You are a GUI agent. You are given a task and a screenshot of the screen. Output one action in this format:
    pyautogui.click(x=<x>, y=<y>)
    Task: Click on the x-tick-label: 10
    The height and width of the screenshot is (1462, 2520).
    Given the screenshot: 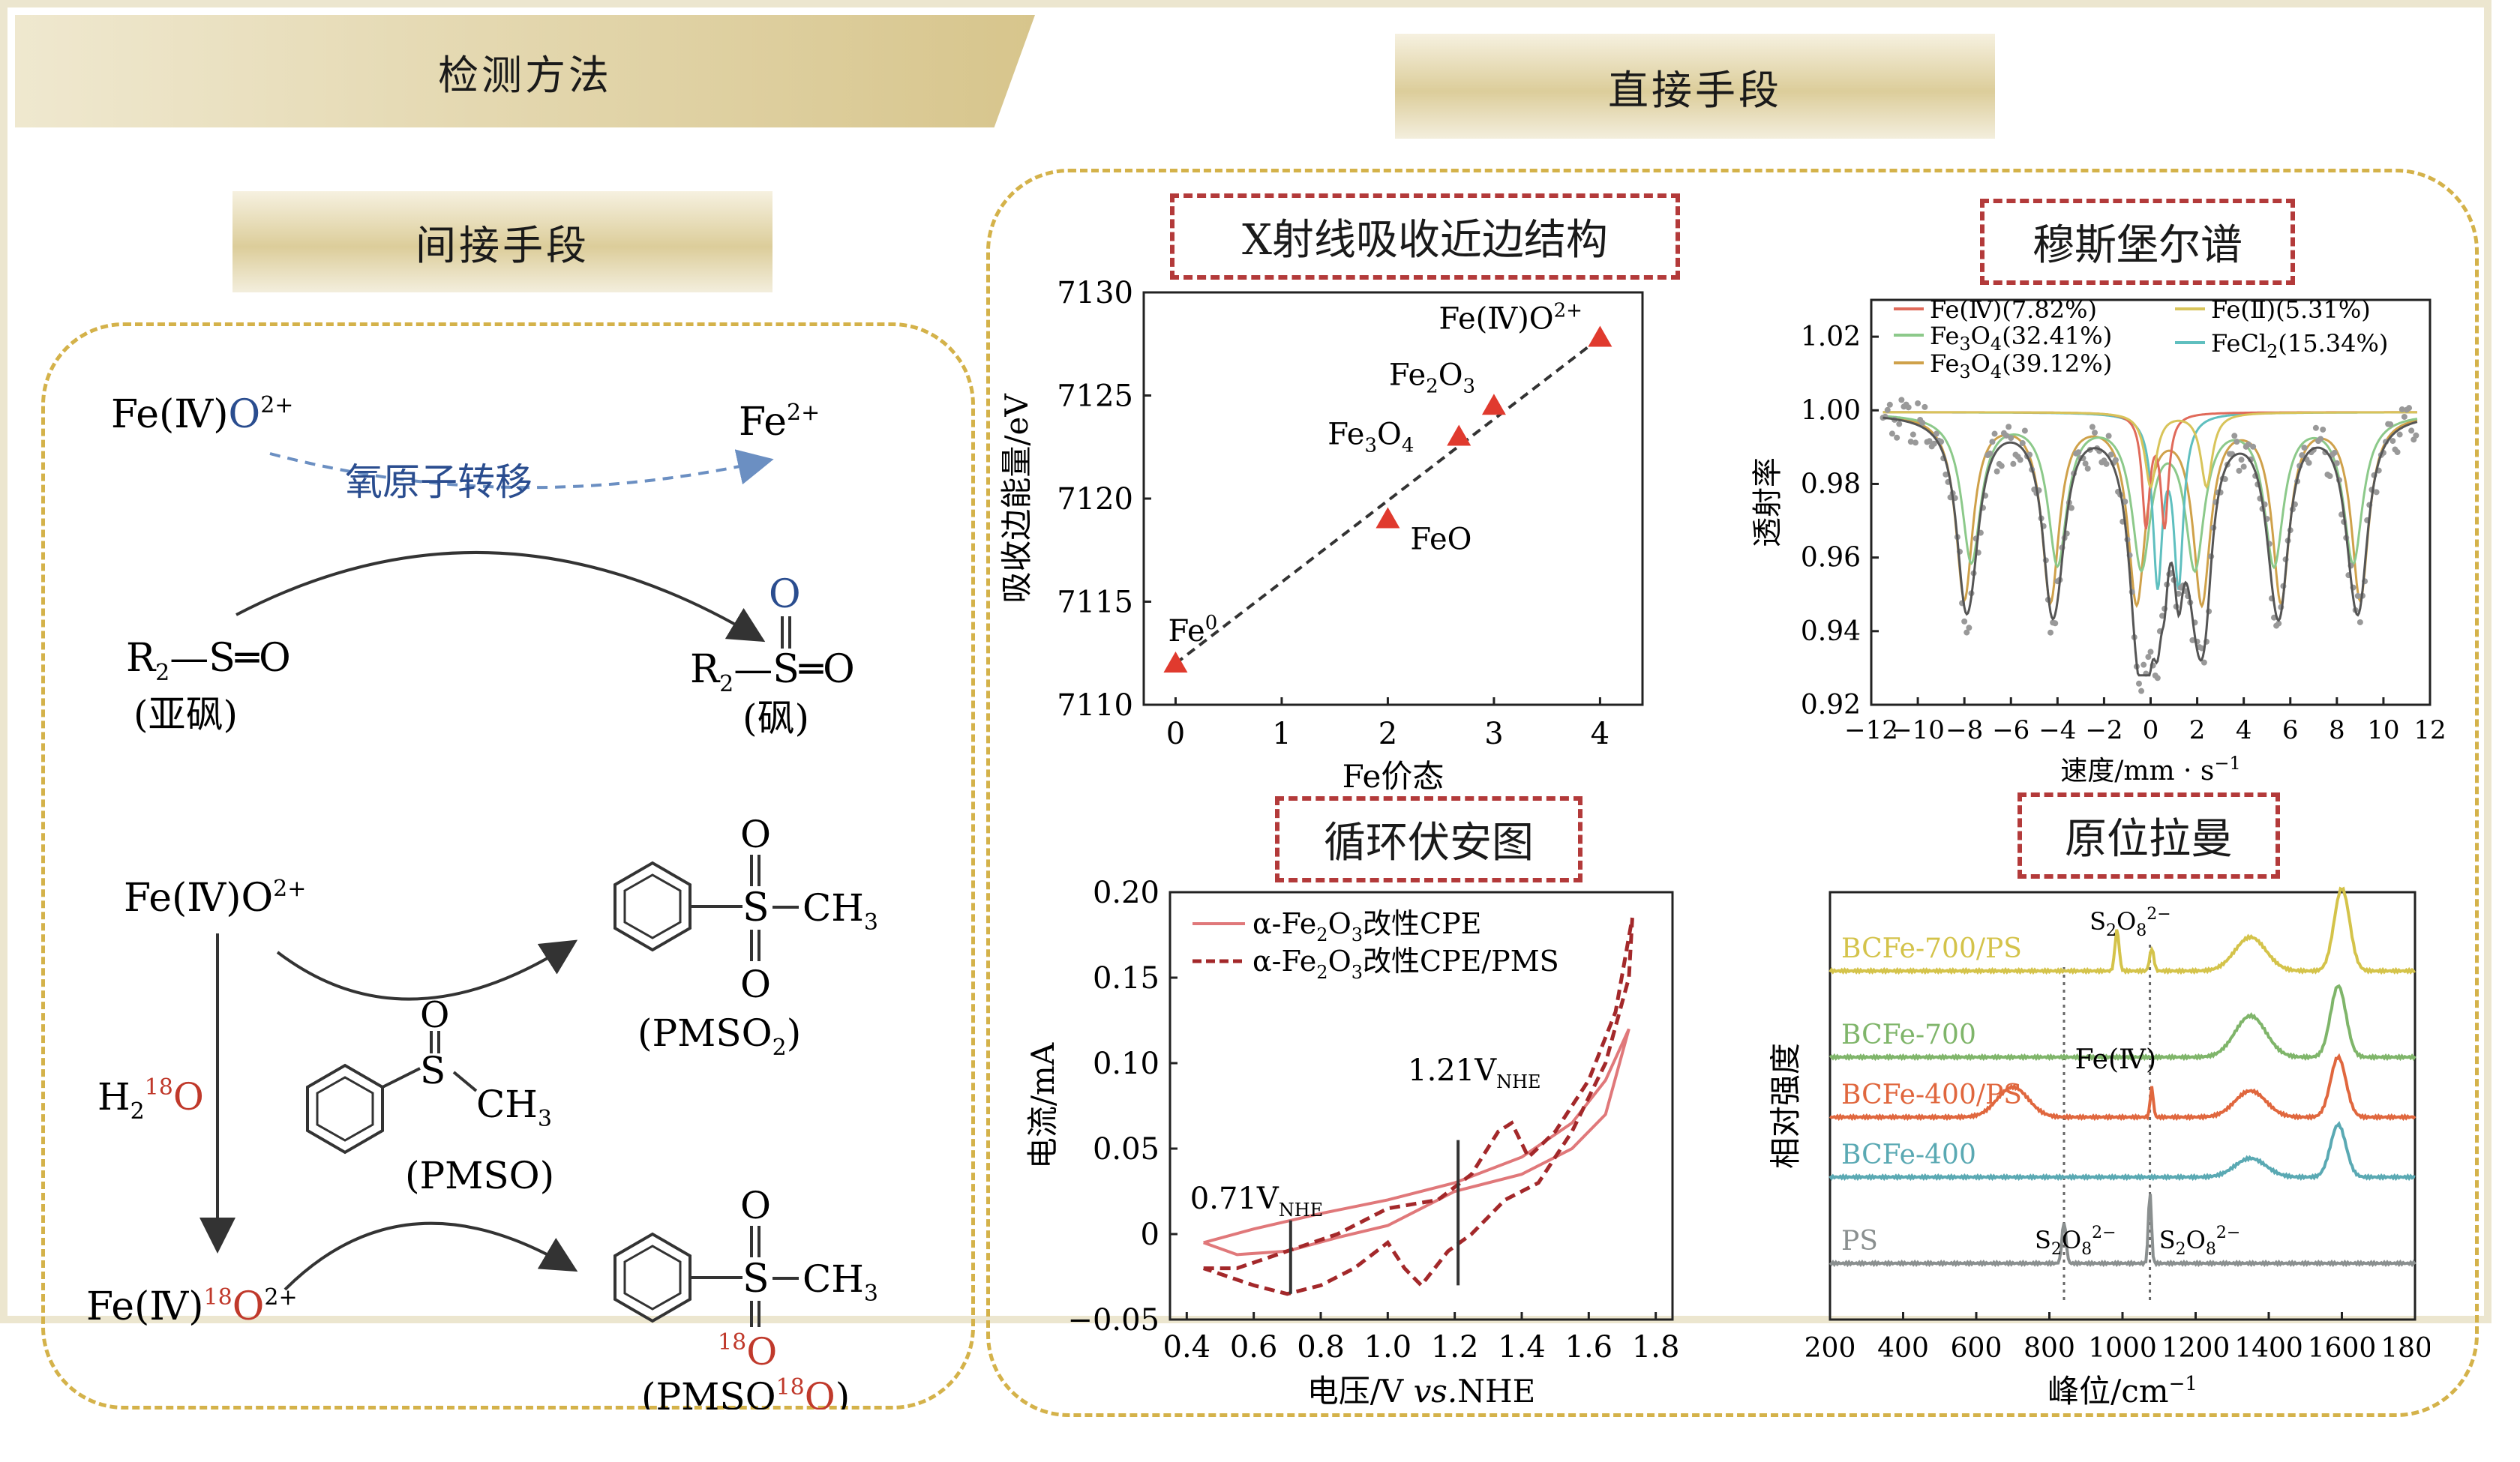 What is the action you would take?
    pyautogui.click(x=2383, y=730)
    